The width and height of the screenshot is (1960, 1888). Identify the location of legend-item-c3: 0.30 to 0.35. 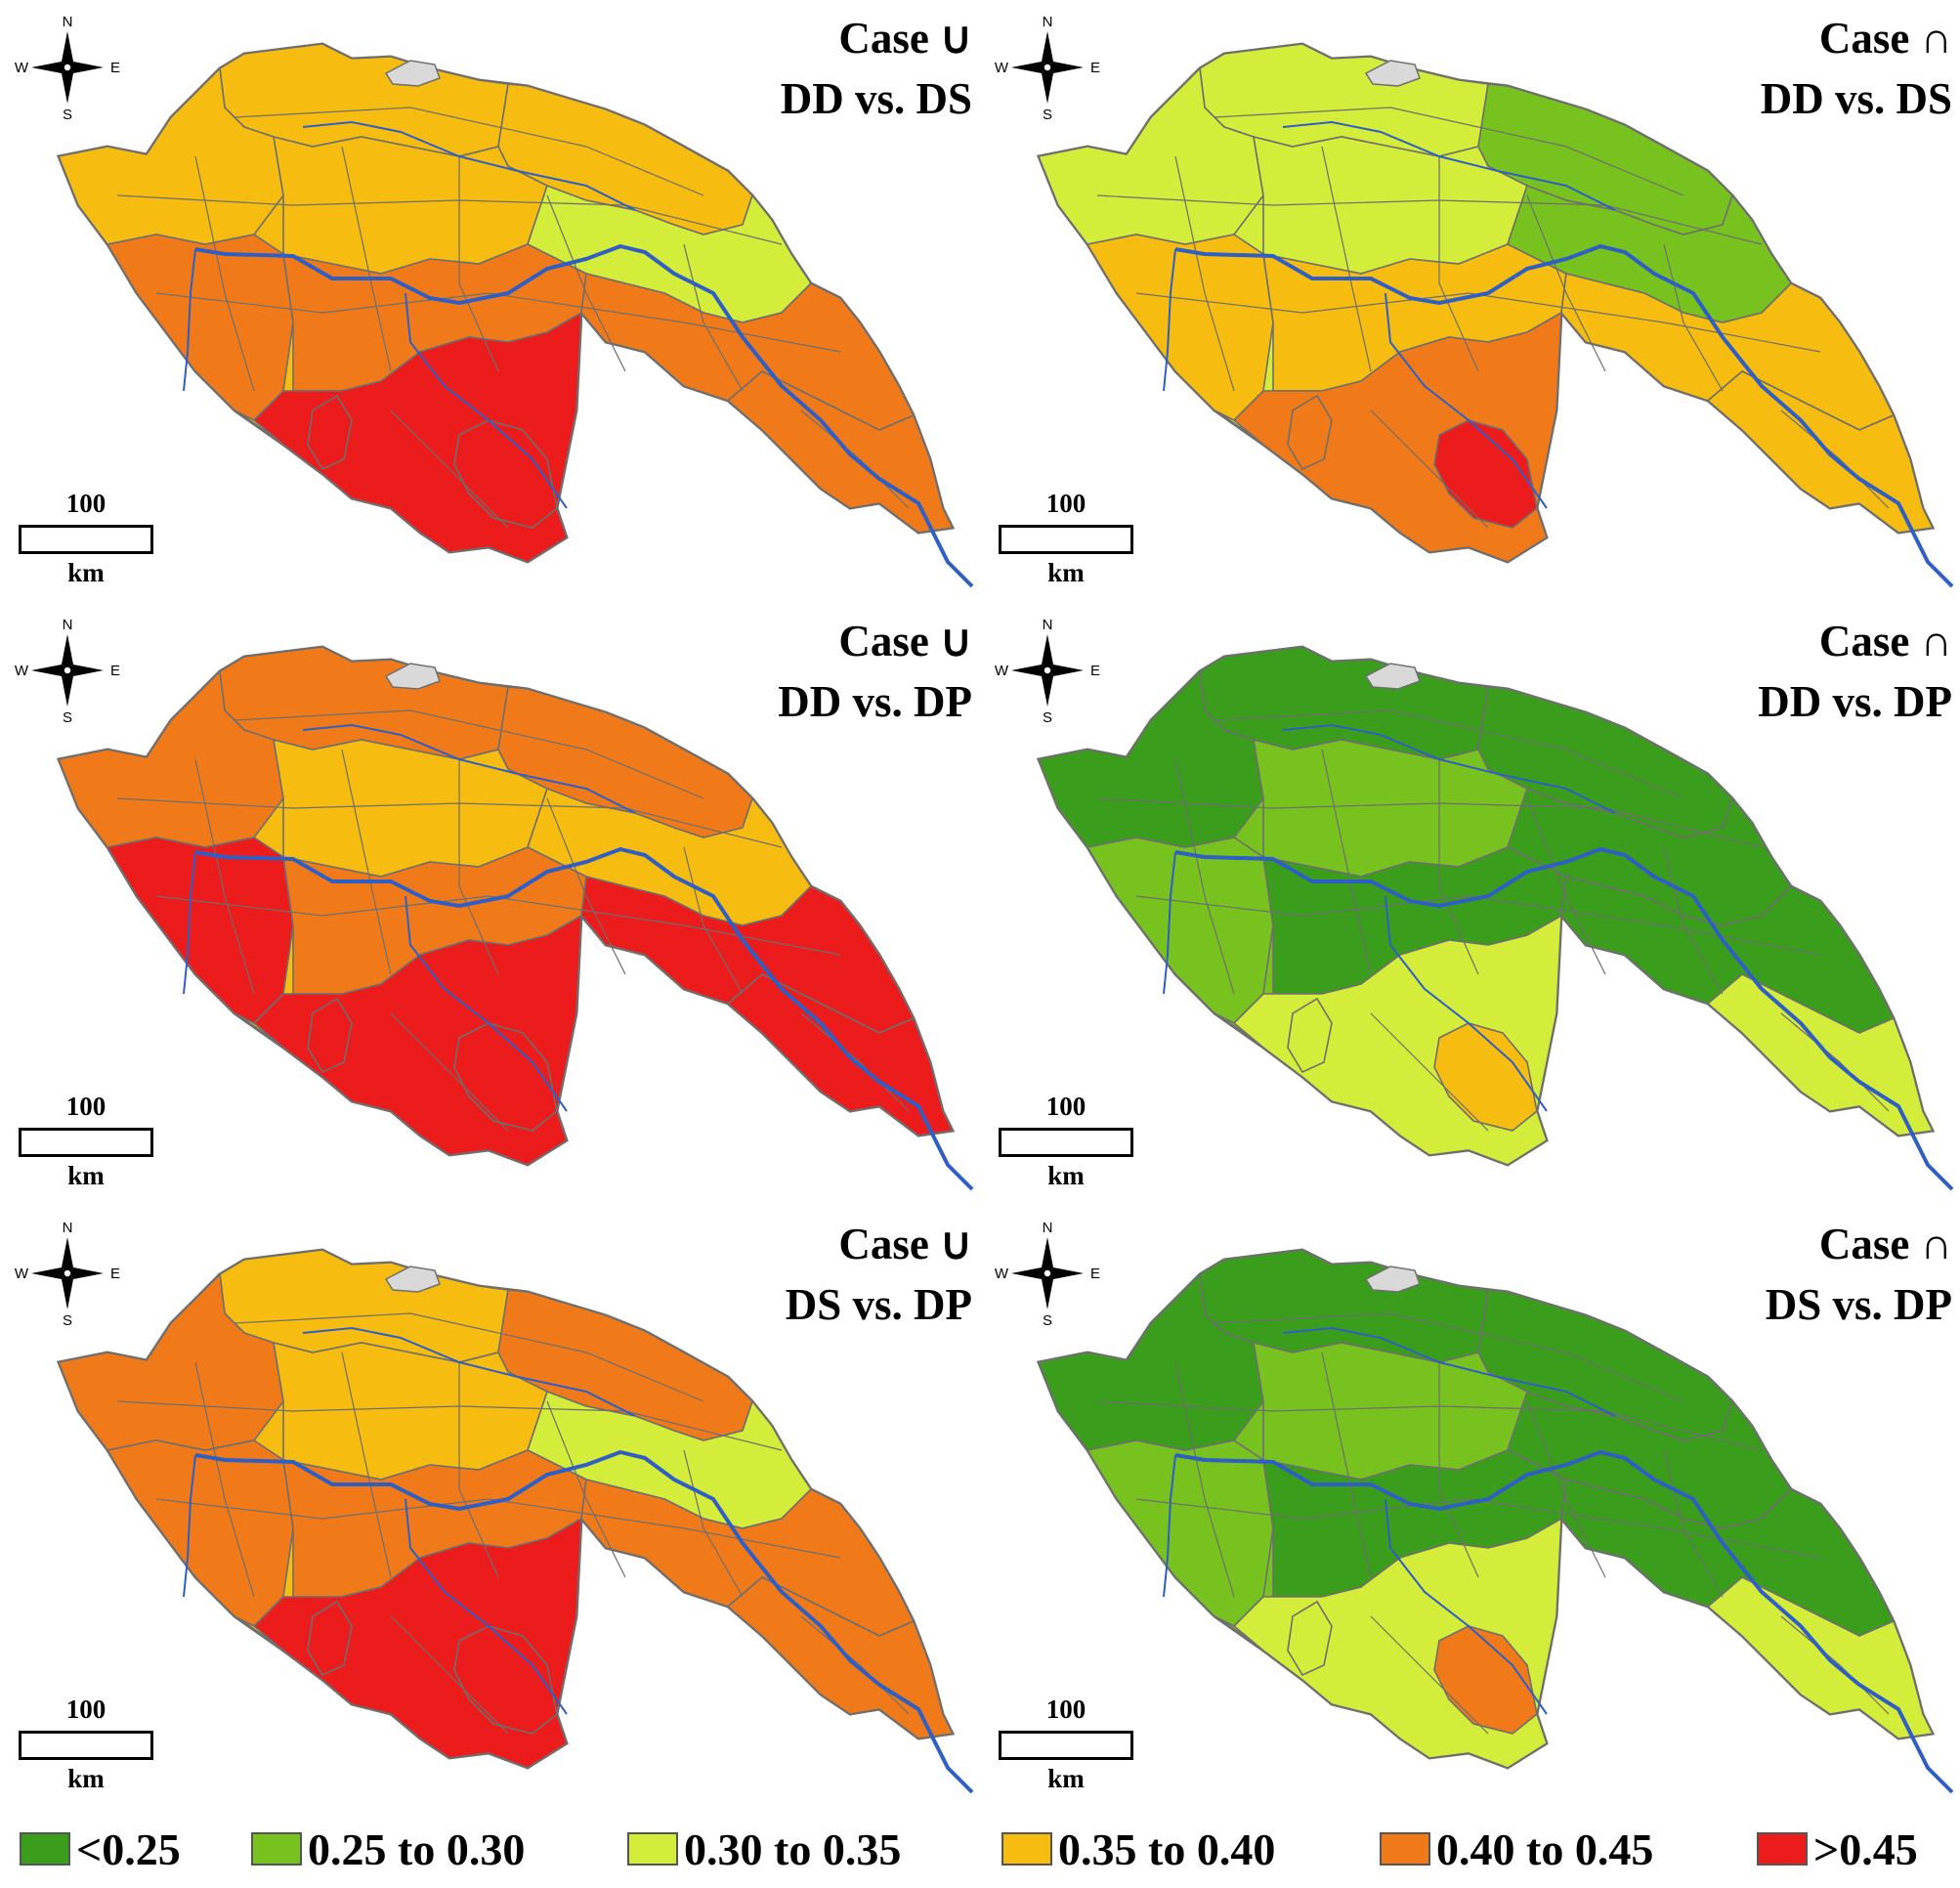
(764, 1849).